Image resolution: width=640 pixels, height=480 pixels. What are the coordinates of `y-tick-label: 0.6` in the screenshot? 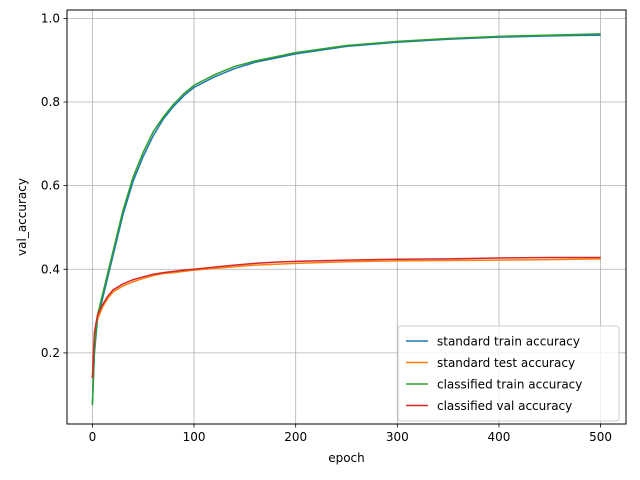 It's located at (50, 186).